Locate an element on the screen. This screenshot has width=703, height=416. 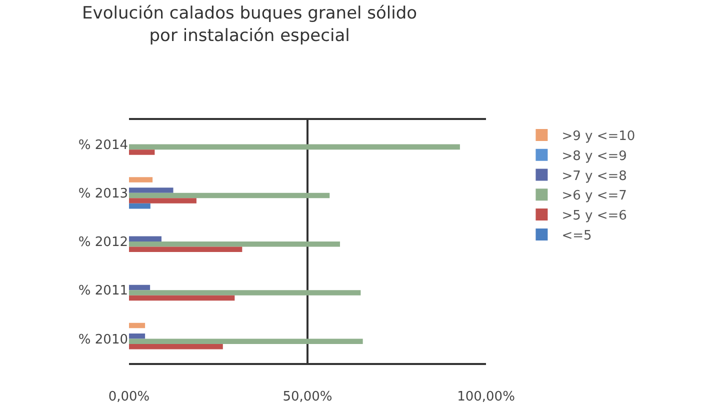
x-tick-label: 100,00% is located at coordinates (486, 396).